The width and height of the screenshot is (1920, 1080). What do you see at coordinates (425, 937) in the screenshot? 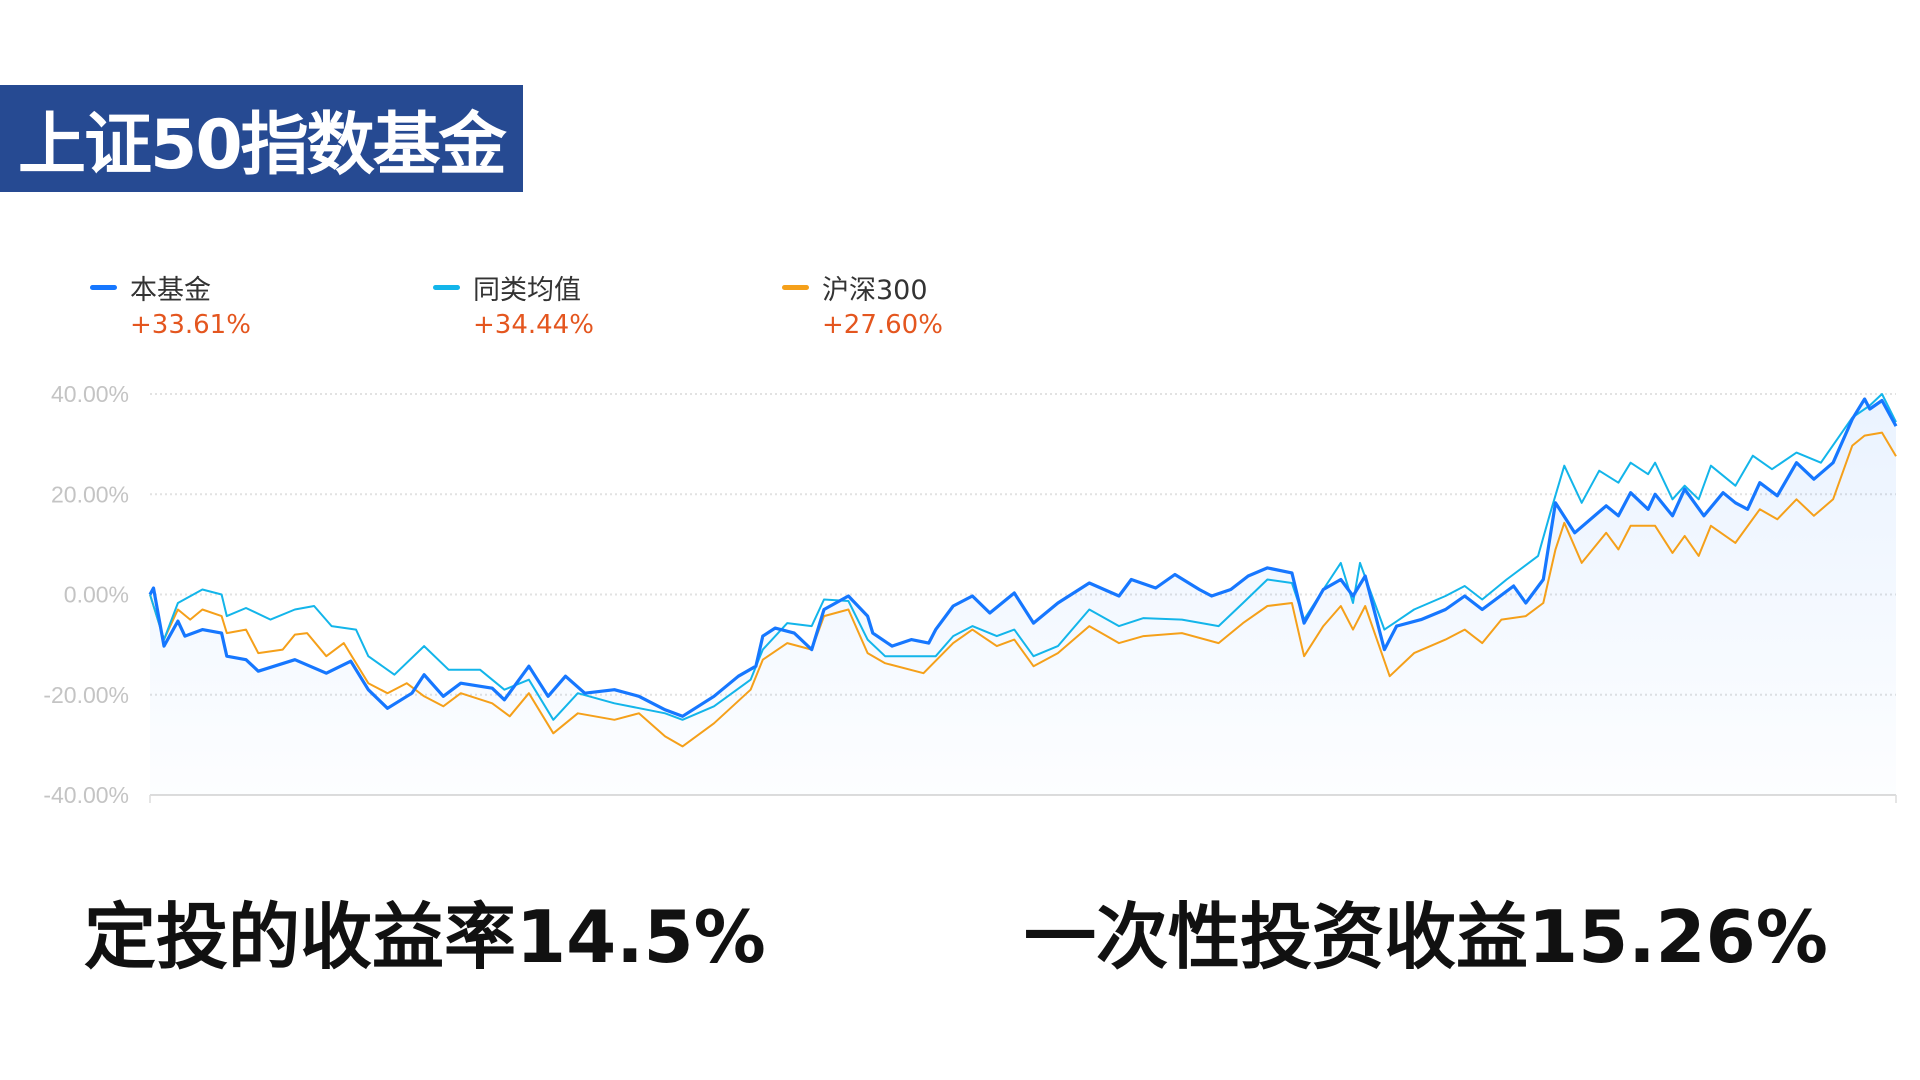
I see `dca-return-text: 定投的收益率14.5%` at bounding box center [425, 937].